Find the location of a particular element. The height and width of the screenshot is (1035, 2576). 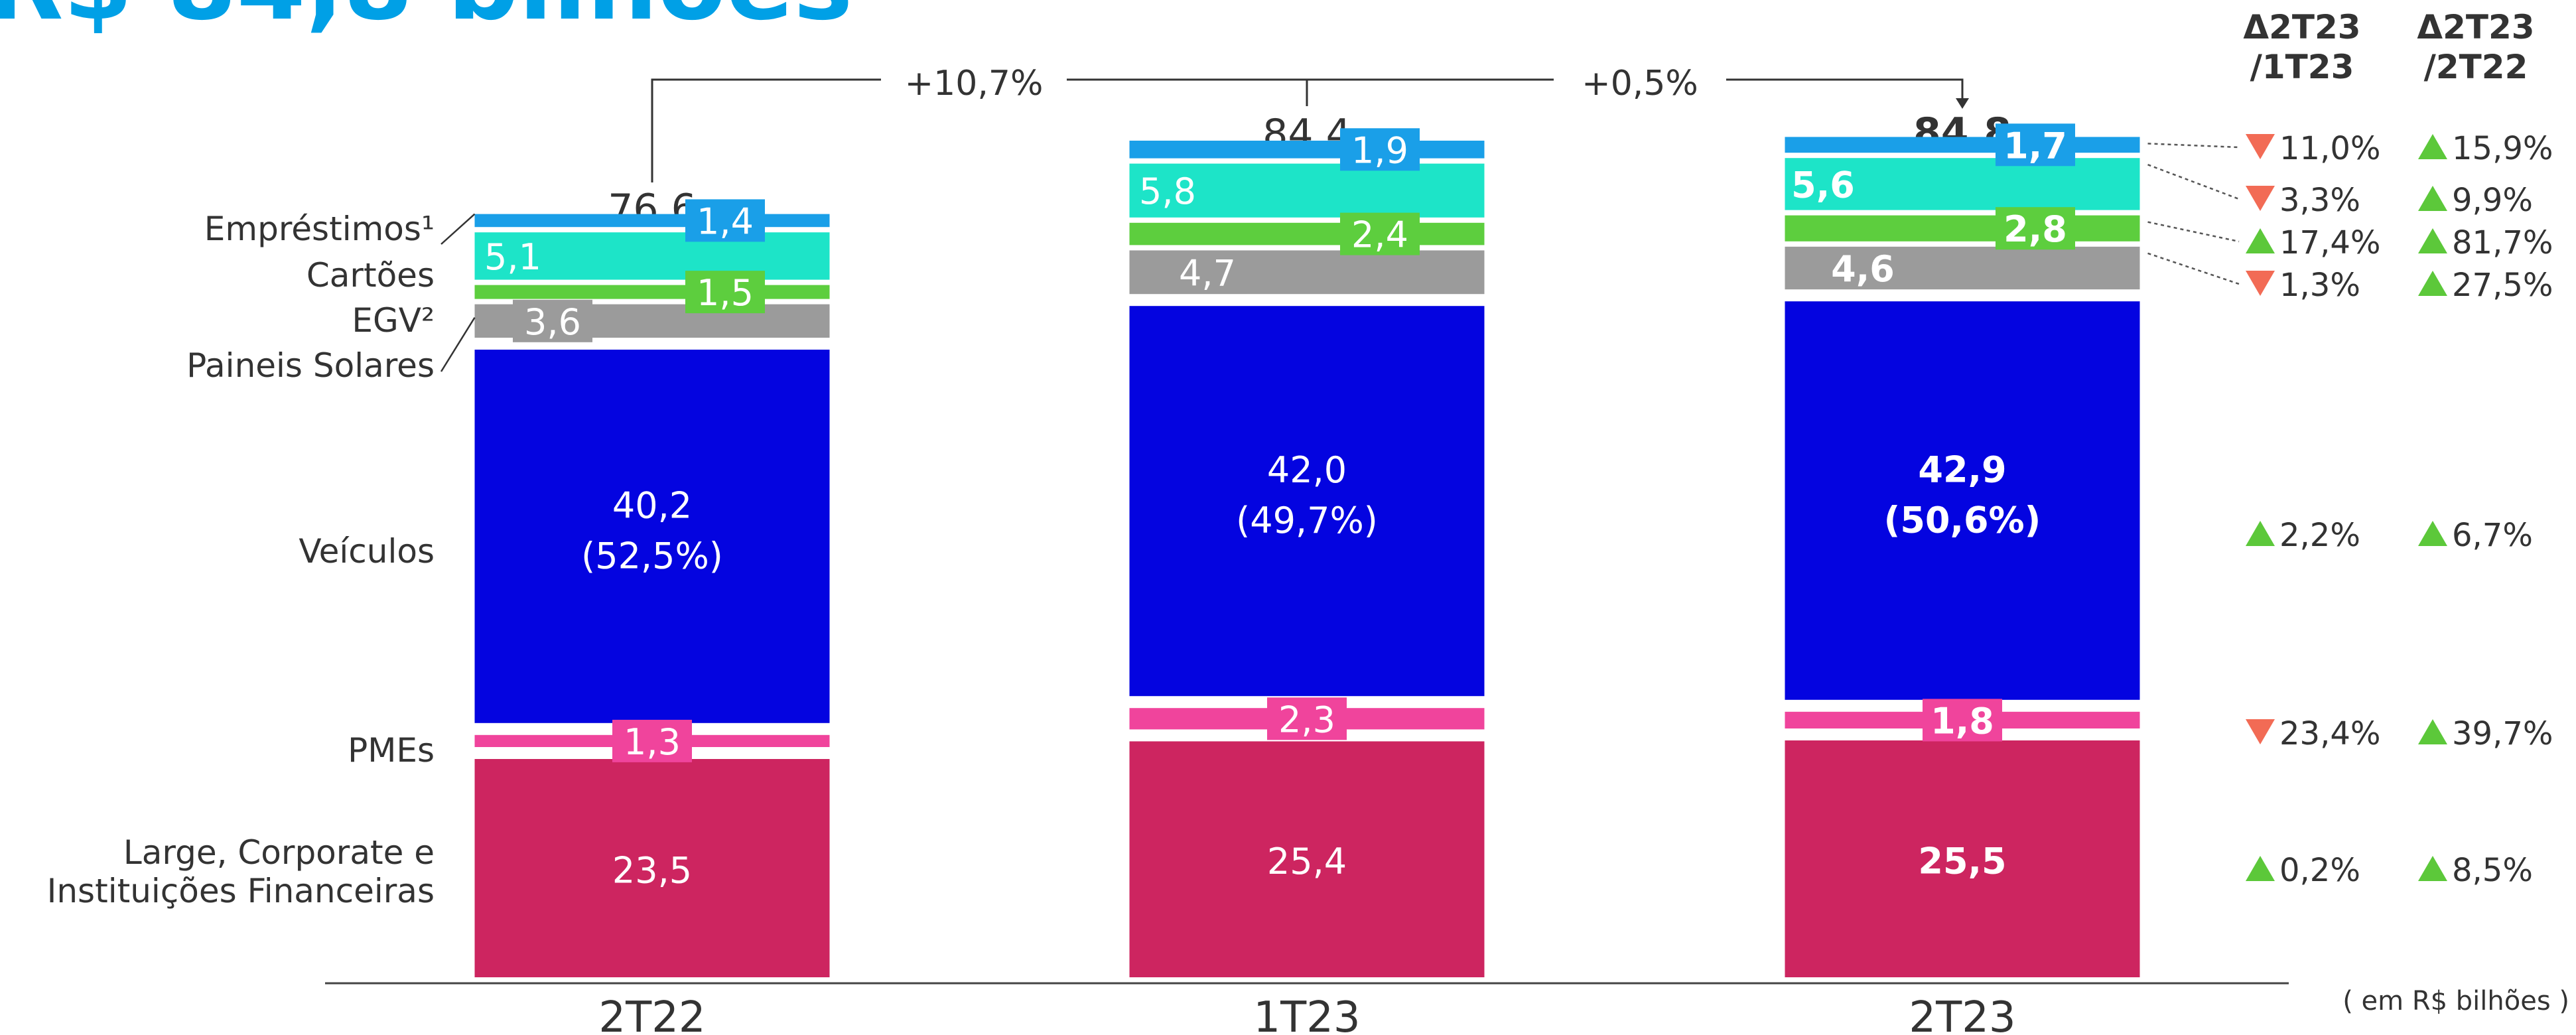

data-label-egv-2T22: 1,5 is located at coordinates (725, 293).